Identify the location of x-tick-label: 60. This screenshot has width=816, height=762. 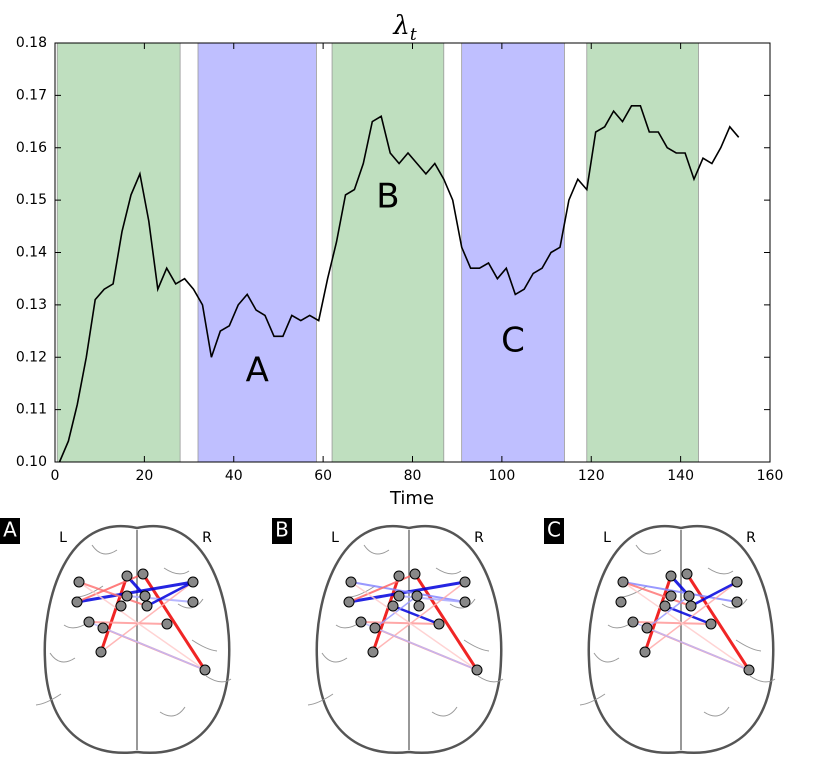
(323, 476).